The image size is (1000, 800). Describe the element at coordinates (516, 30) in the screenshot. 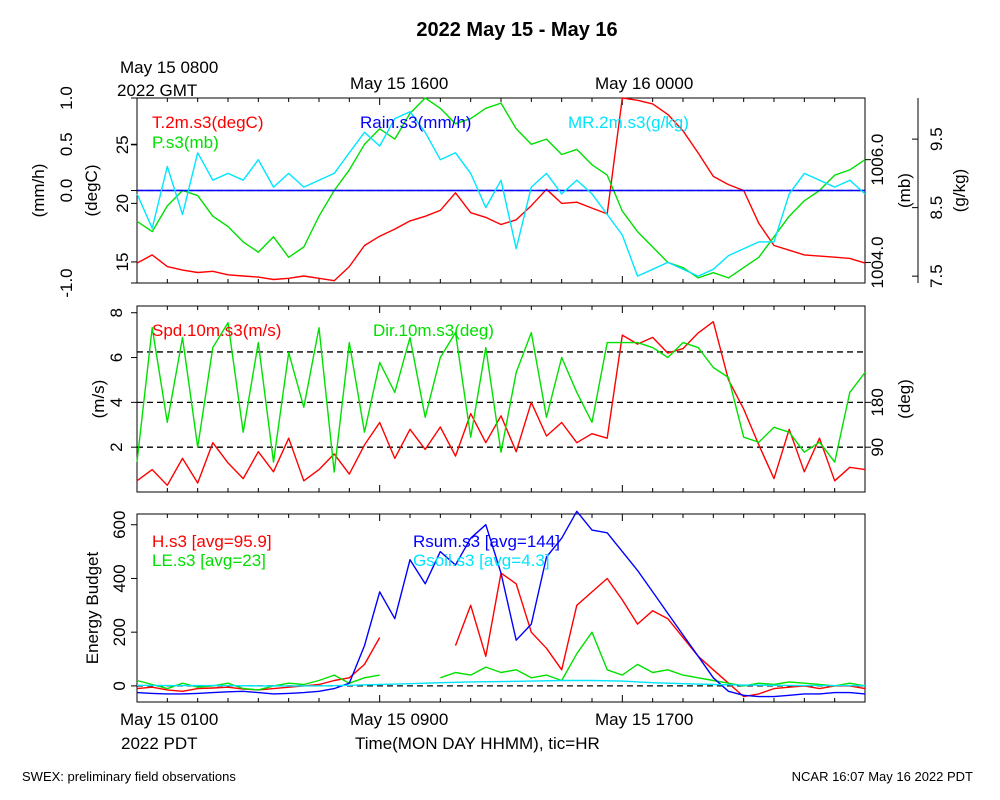

I see `figure-title: 2022 May 15 - May 16` at that location.